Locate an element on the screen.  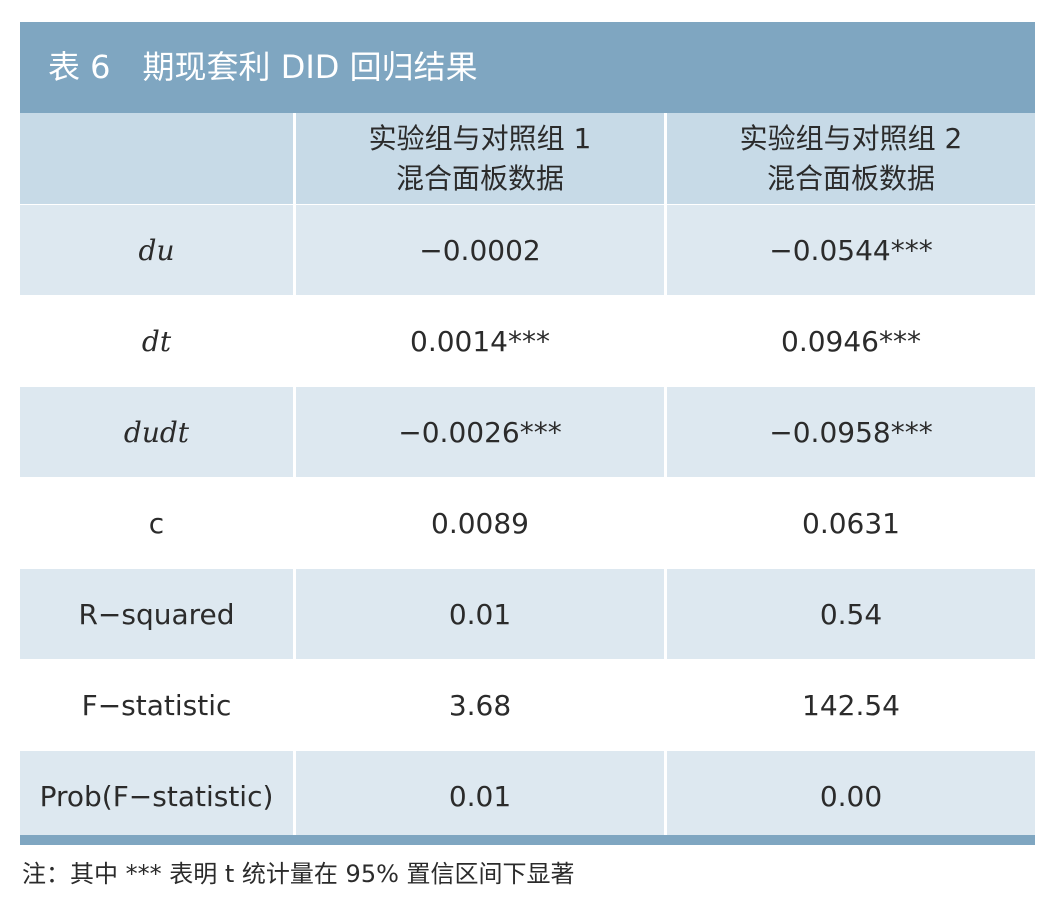
row-label: R−squared is located at coordinates (156, 613).